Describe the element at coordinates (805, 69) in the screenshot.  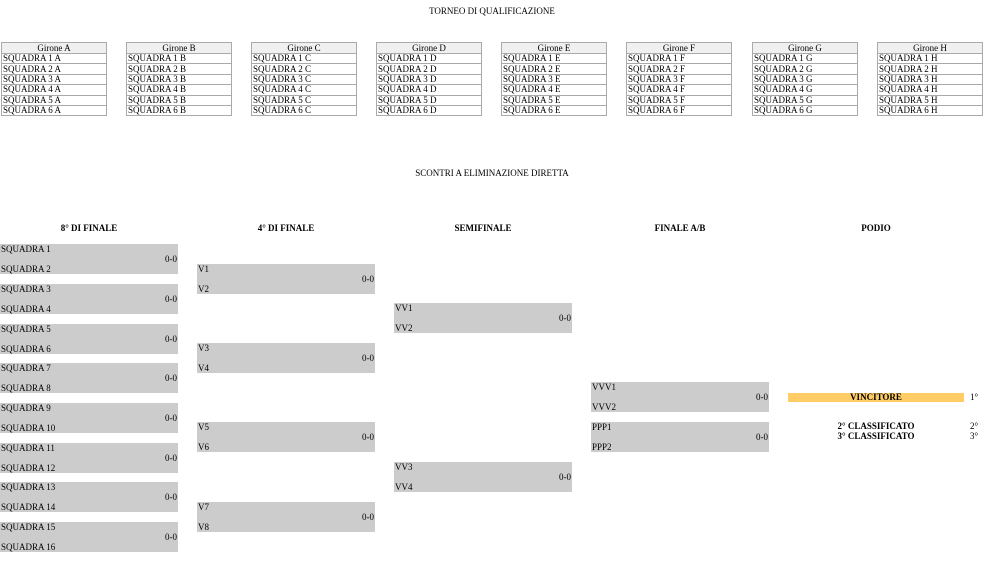
I see `group-team: SQUADRA 2 G` at that location.